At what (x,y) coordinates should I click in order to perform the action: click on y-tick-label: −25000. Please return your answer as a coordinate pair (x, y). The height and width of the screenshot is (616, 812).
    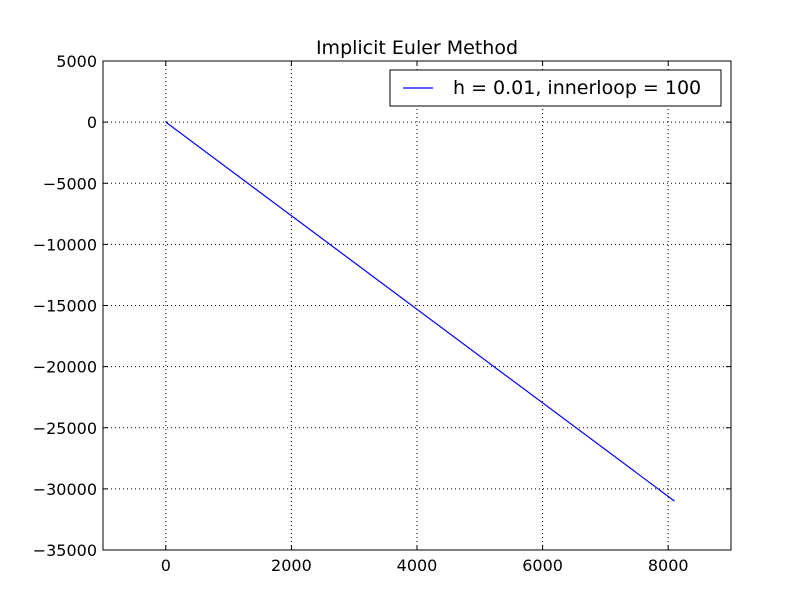
    Looking at the image, I should click on (65, 428).